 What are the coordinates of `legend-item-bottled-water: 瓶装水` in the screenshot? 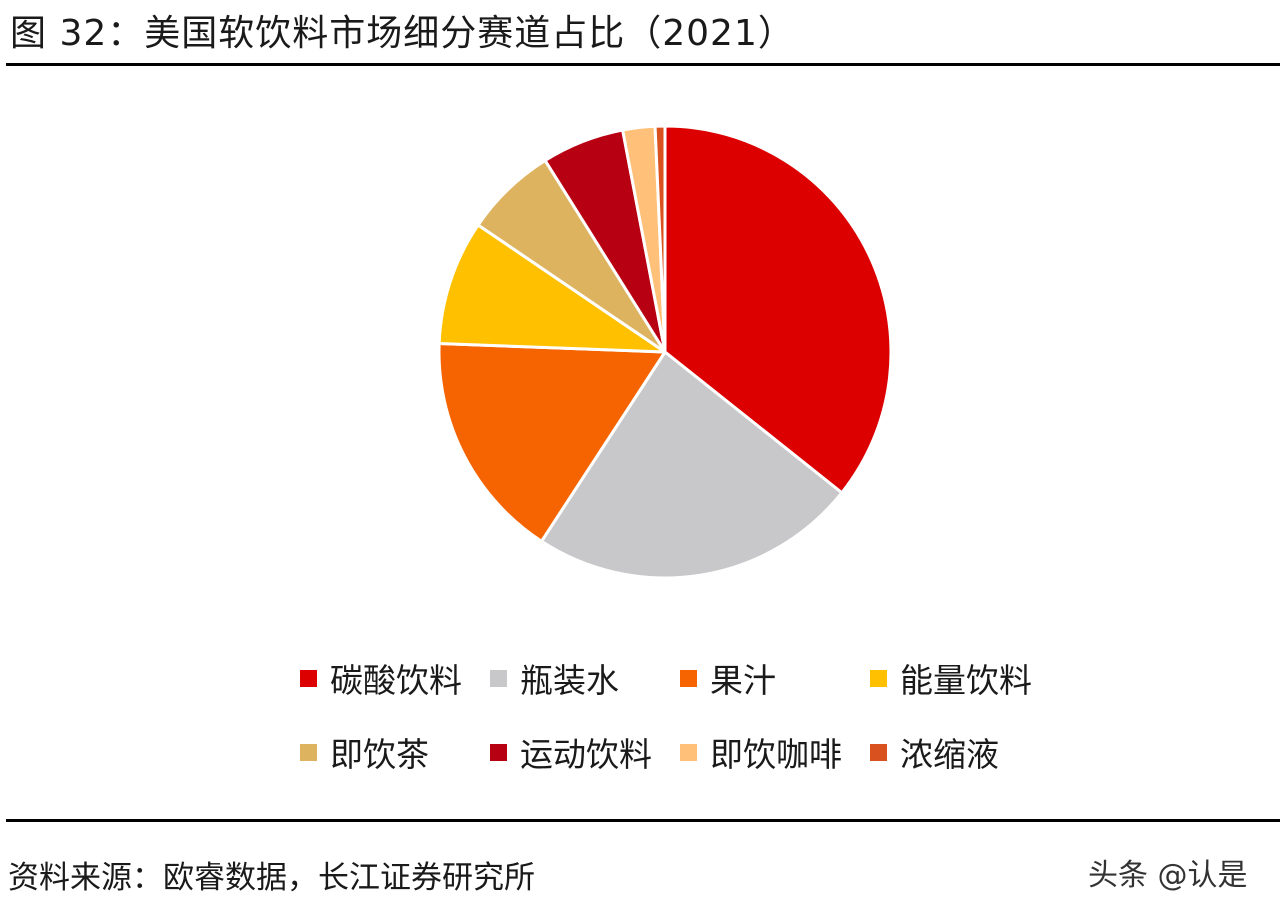 It's located at (585, 678).